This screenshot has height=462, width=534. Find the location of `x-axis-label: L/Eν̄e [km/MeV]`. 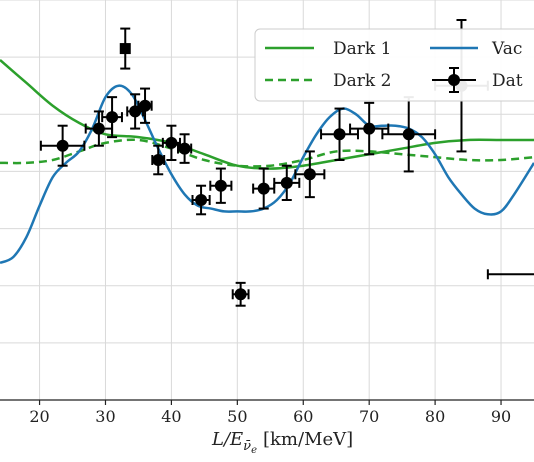

x-axis-label: L/Eν̄e [km/MeV] is located at coordinates (282, 442).